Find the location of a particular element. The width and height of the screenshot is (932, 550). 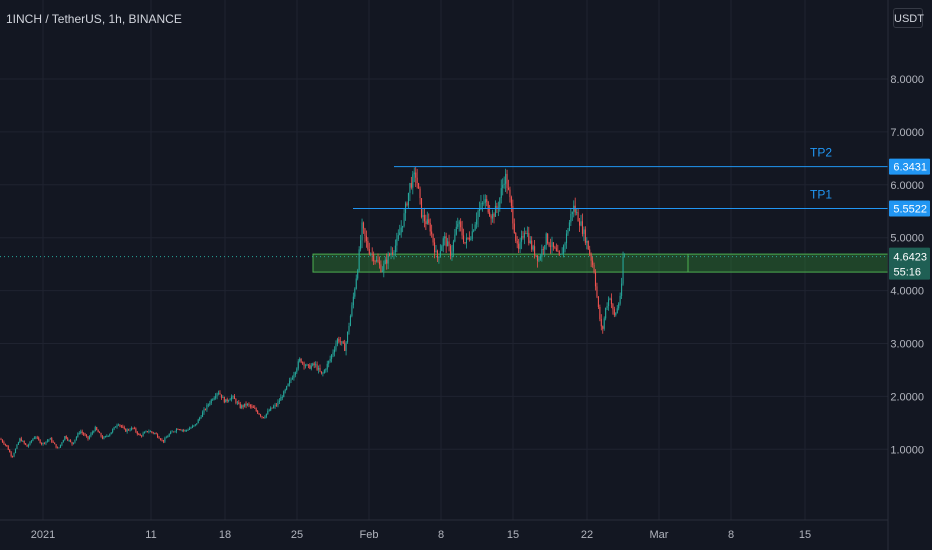

level-label-tp2: TP2 is located at coordinates (821, 153).